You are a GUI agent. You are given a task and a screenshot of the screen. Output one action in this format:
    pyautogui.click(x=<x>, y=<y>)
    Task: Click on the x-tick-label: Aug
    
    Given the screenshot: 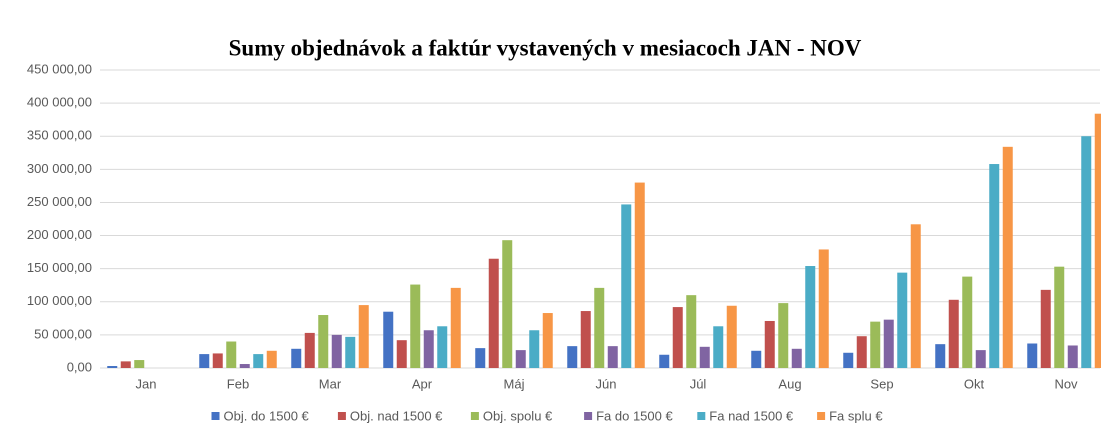 What is the action you would take?
    pyautogui.click(x=789, y=383)
    